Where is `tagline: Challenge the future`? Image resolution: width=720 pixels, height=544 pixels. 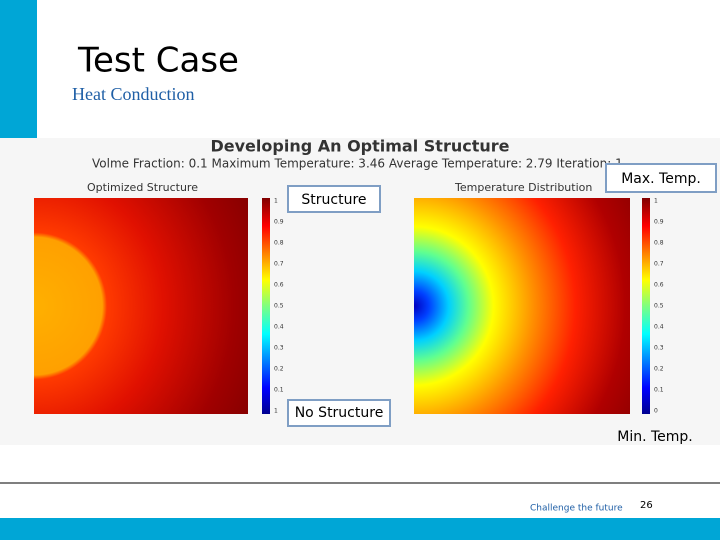 tagline: Challenge the future is located at coordinates (576, 509).